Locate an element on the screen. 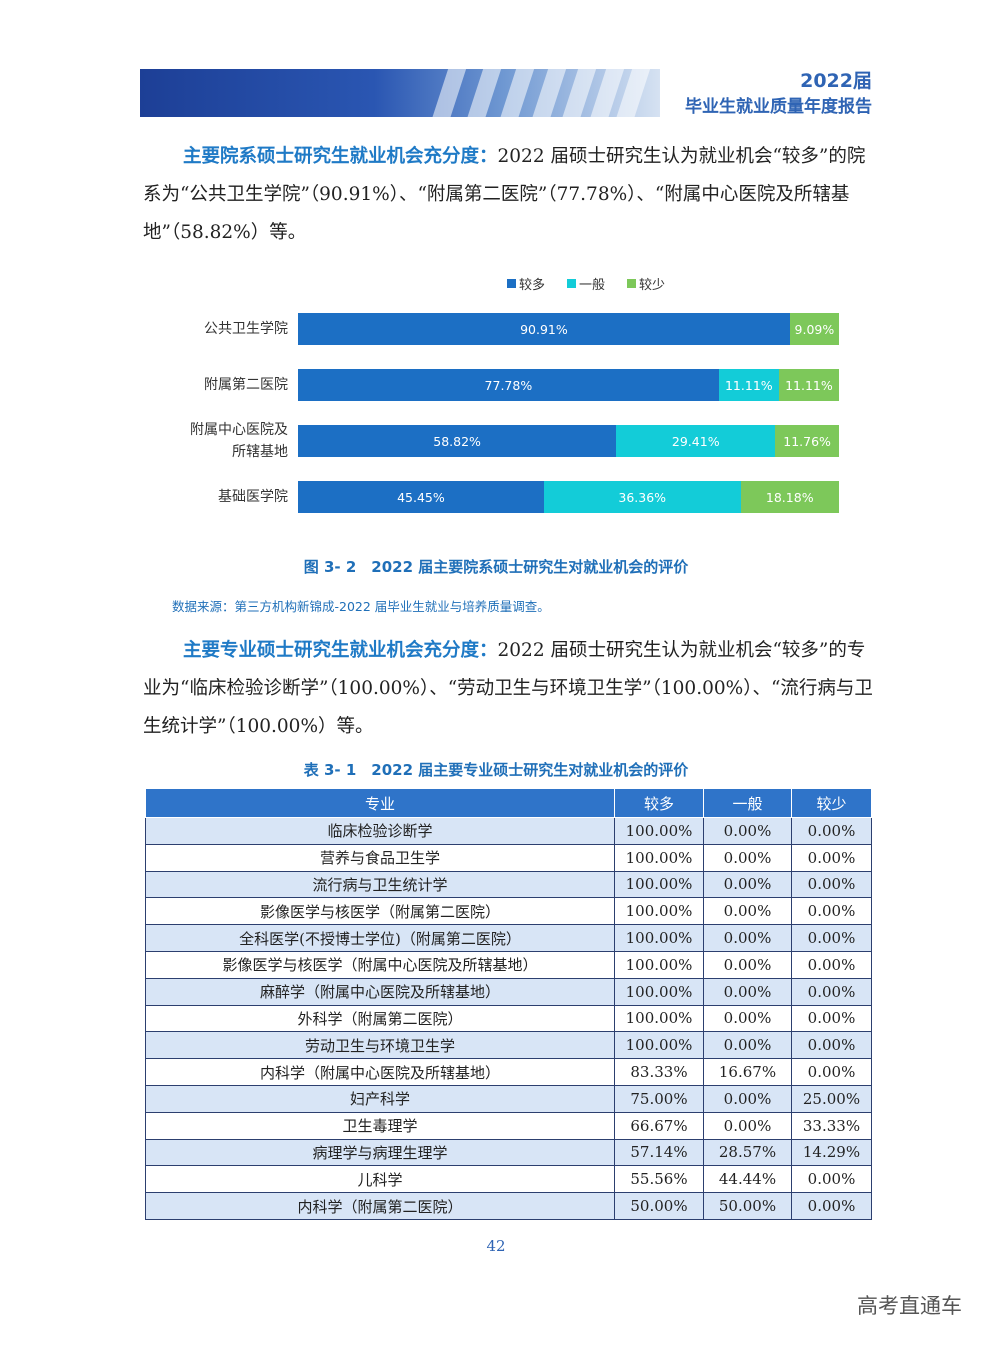  data-label: 18.18% is located at coordinates (789, 497).